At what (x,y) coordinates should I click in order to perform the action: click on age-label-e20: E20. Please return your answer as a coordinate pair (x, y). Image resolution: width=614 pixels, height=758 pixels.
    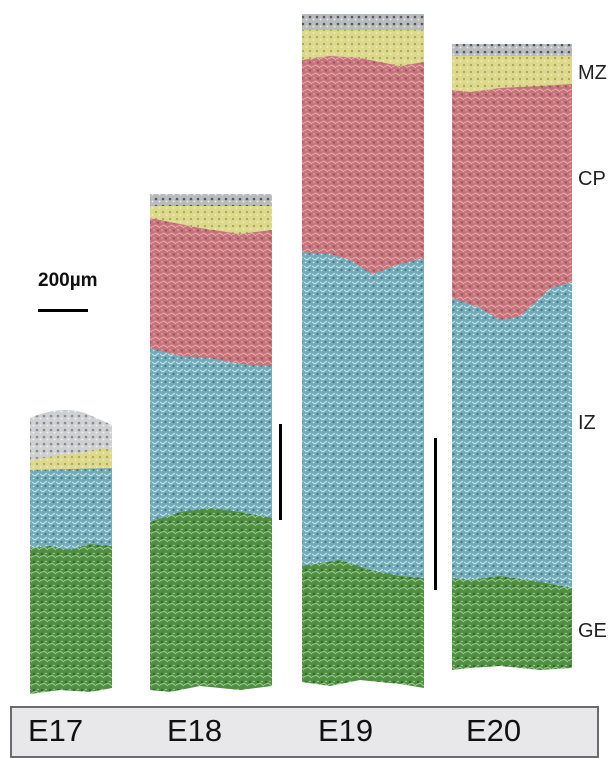
    Looking at the image, I should click on (494, 730).